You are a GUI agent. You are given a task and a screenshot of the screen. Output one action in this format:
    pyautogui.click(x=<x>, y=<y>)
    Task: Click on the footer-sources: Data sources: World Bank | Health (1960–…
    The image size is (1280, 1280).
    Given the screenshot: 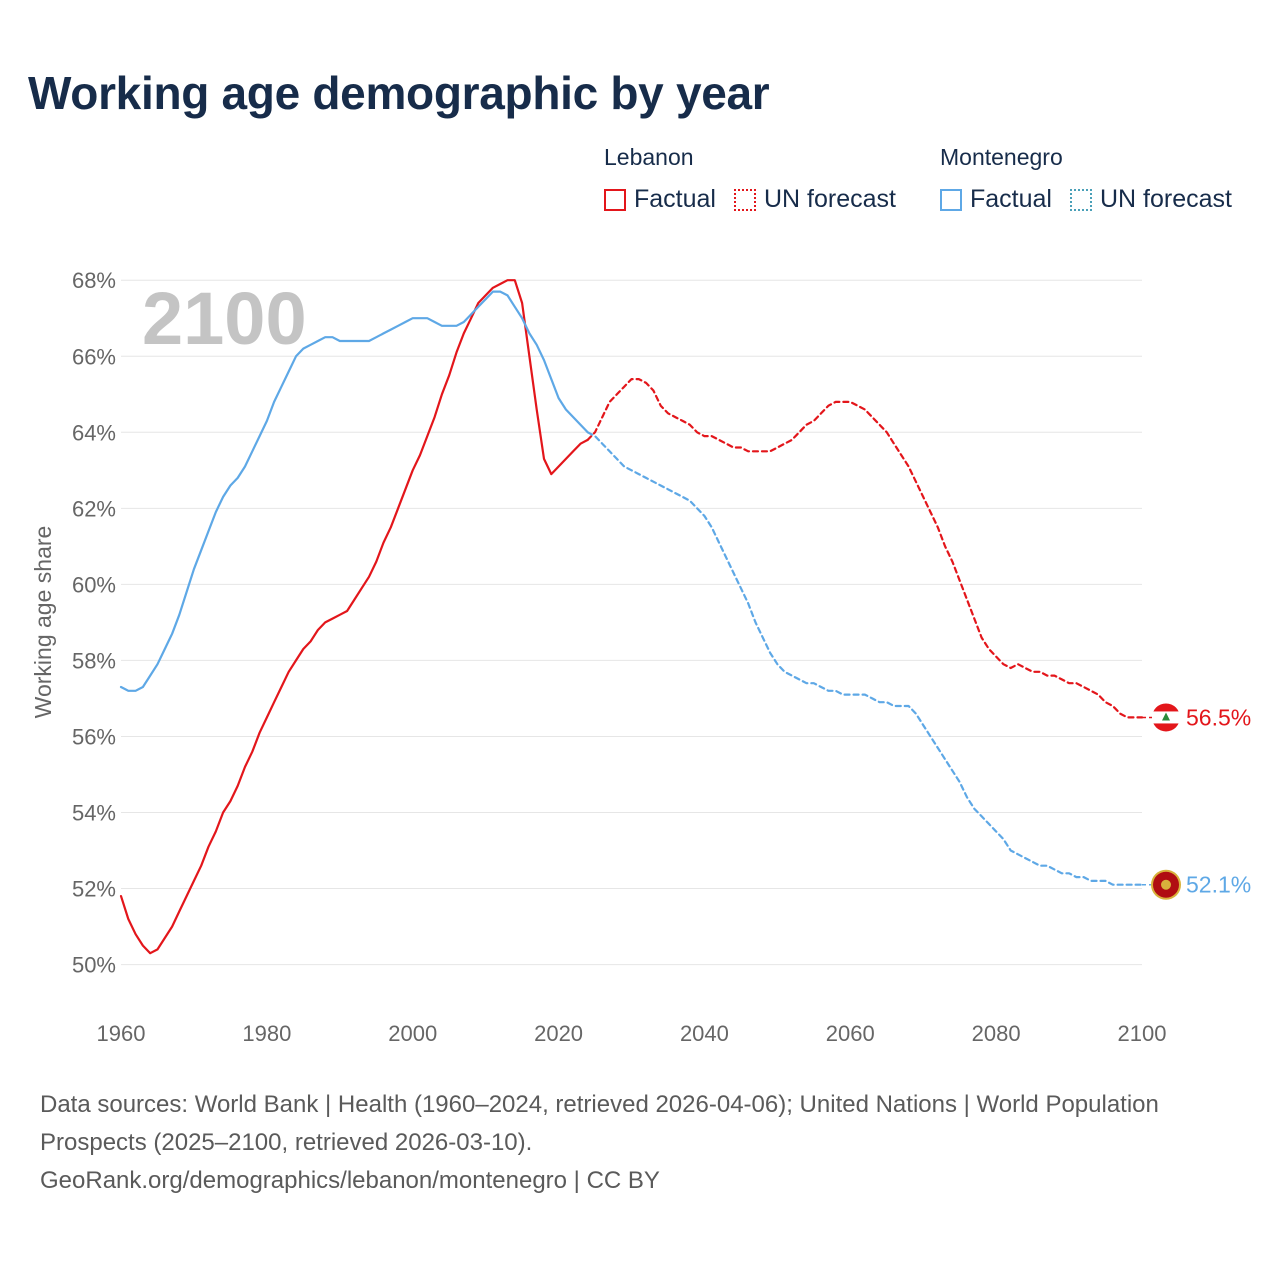 What is the action you would take?
    pyautogui.click(x=599, y=1123)
    